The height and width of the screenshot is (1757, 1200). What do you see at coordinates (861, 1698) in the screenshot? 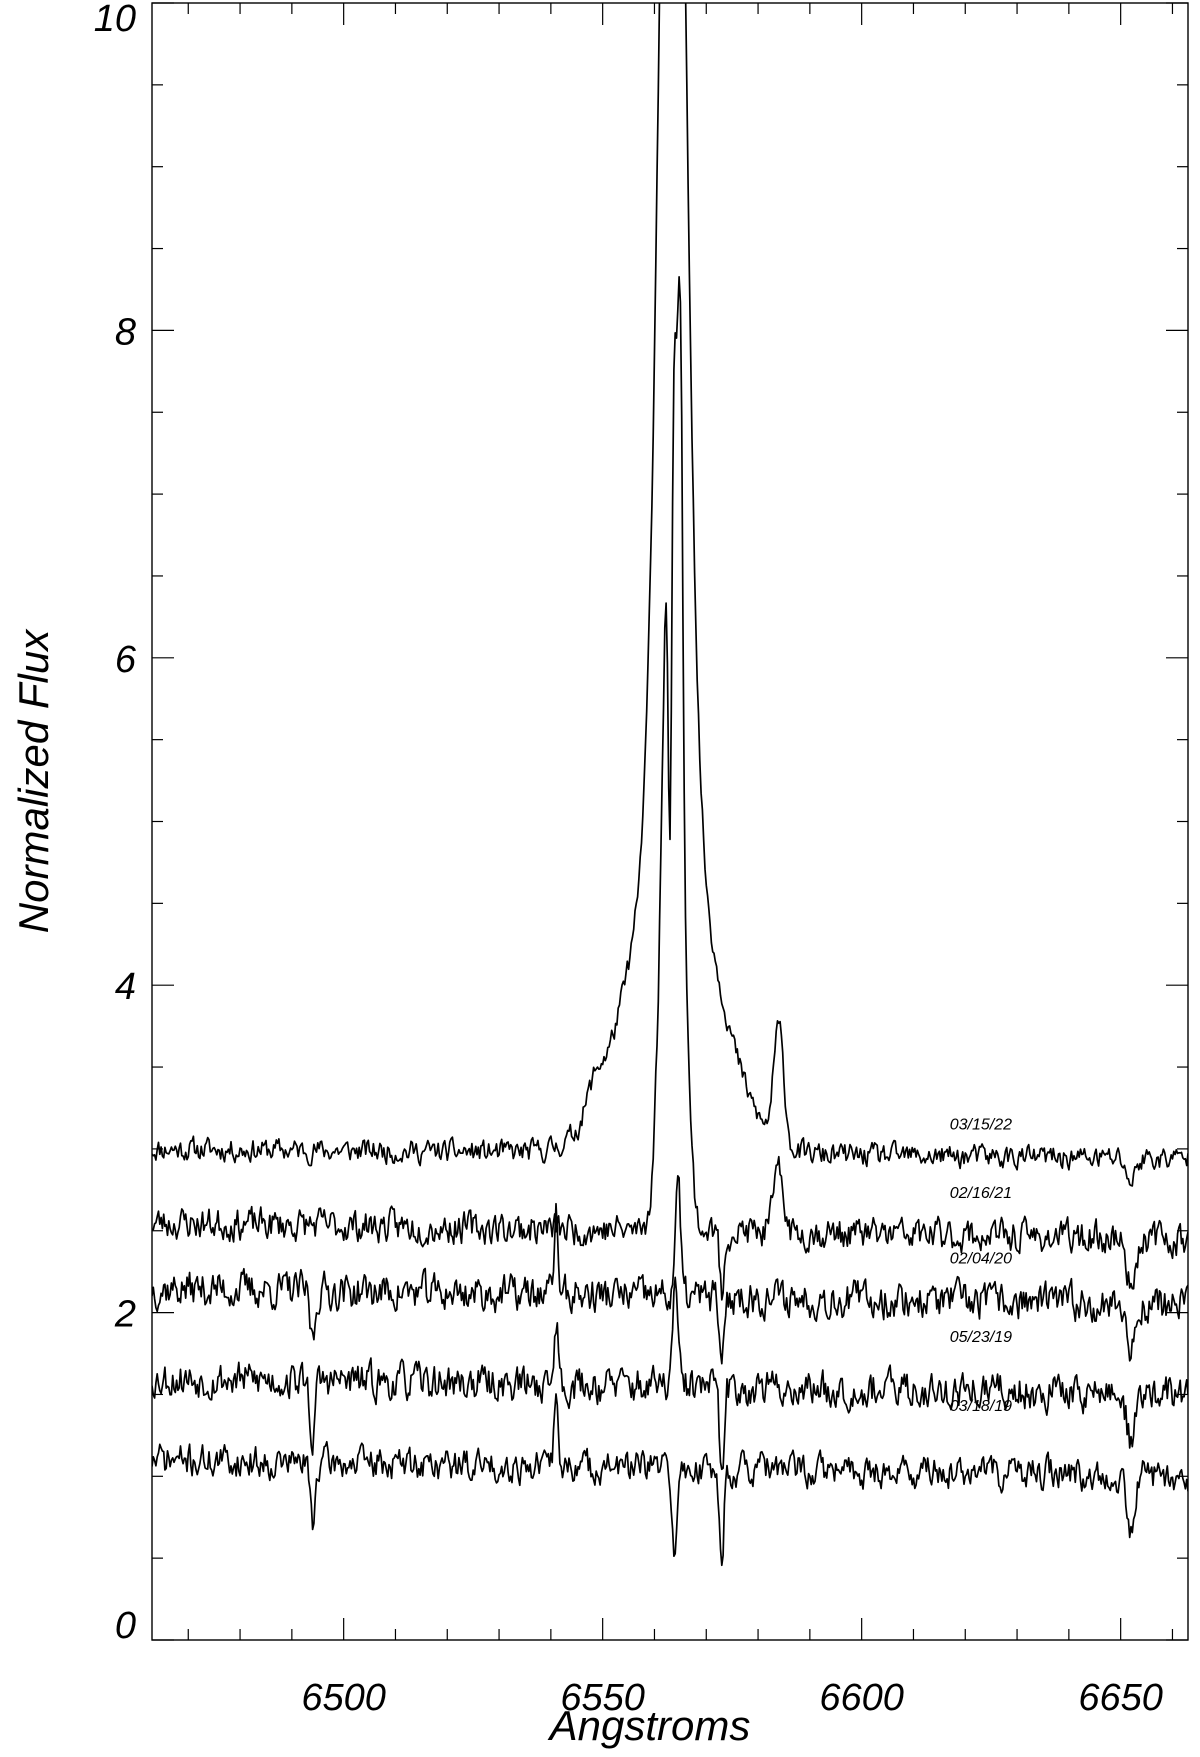
I see `x-tick-label: 6600` at bounding box center [861, 1698].